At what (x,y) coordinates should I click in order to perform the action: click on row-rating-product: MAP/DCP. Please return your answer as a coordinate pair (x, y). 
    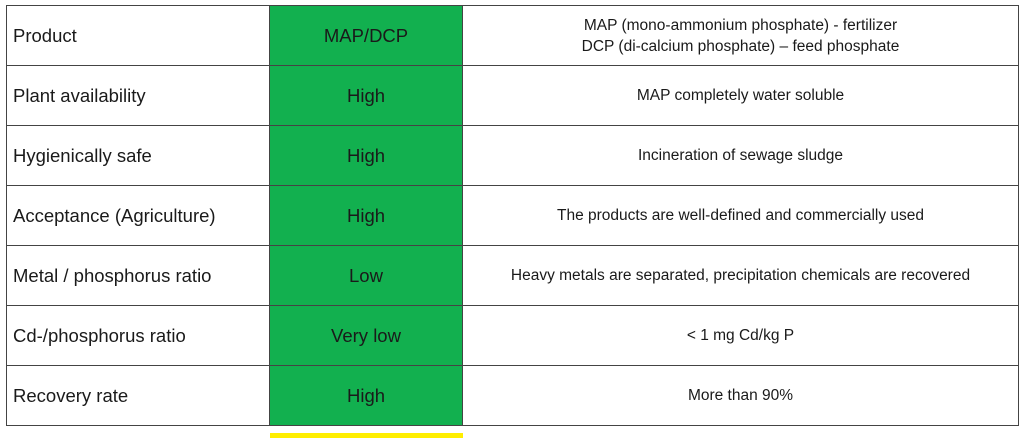
    Looking at the image, I should click on (366, 36).